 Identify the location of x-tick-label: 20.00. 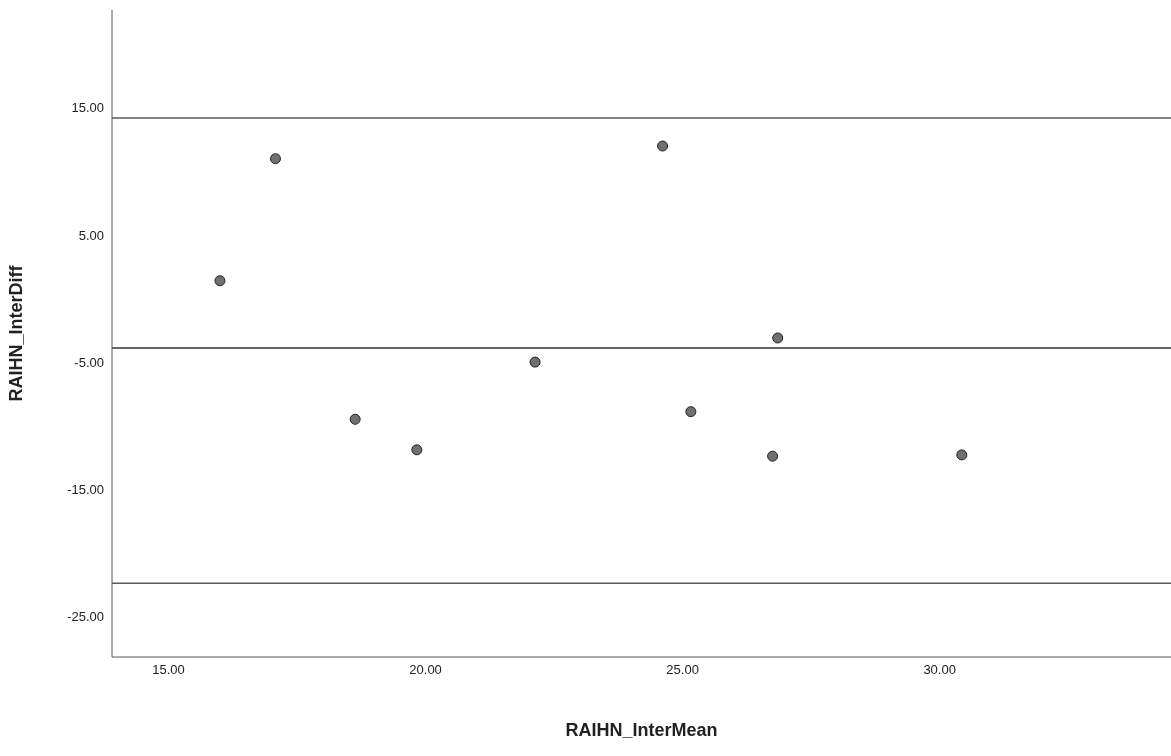
(425, 670).